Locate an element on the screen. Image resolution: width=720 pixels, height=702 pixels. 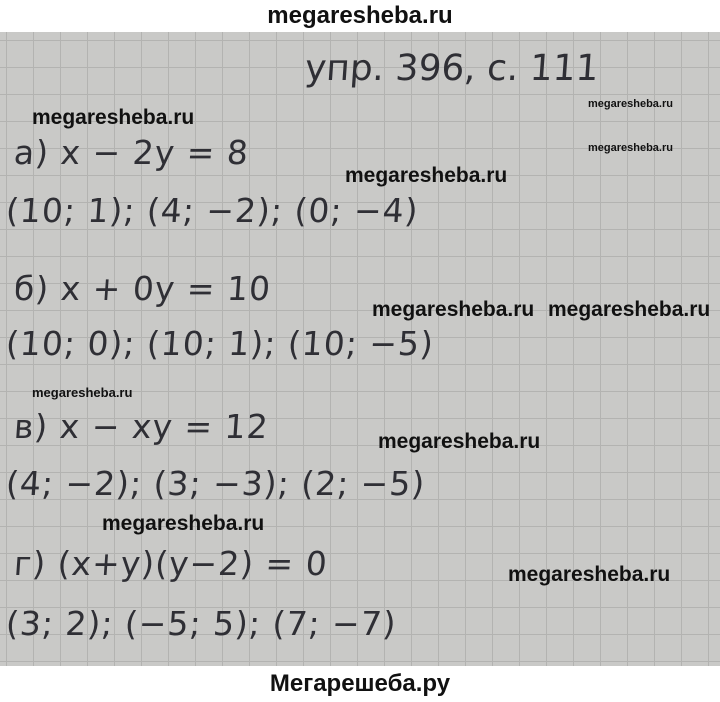
site-footer: Мегарешеба.ру is located at coordinates (360, 683).